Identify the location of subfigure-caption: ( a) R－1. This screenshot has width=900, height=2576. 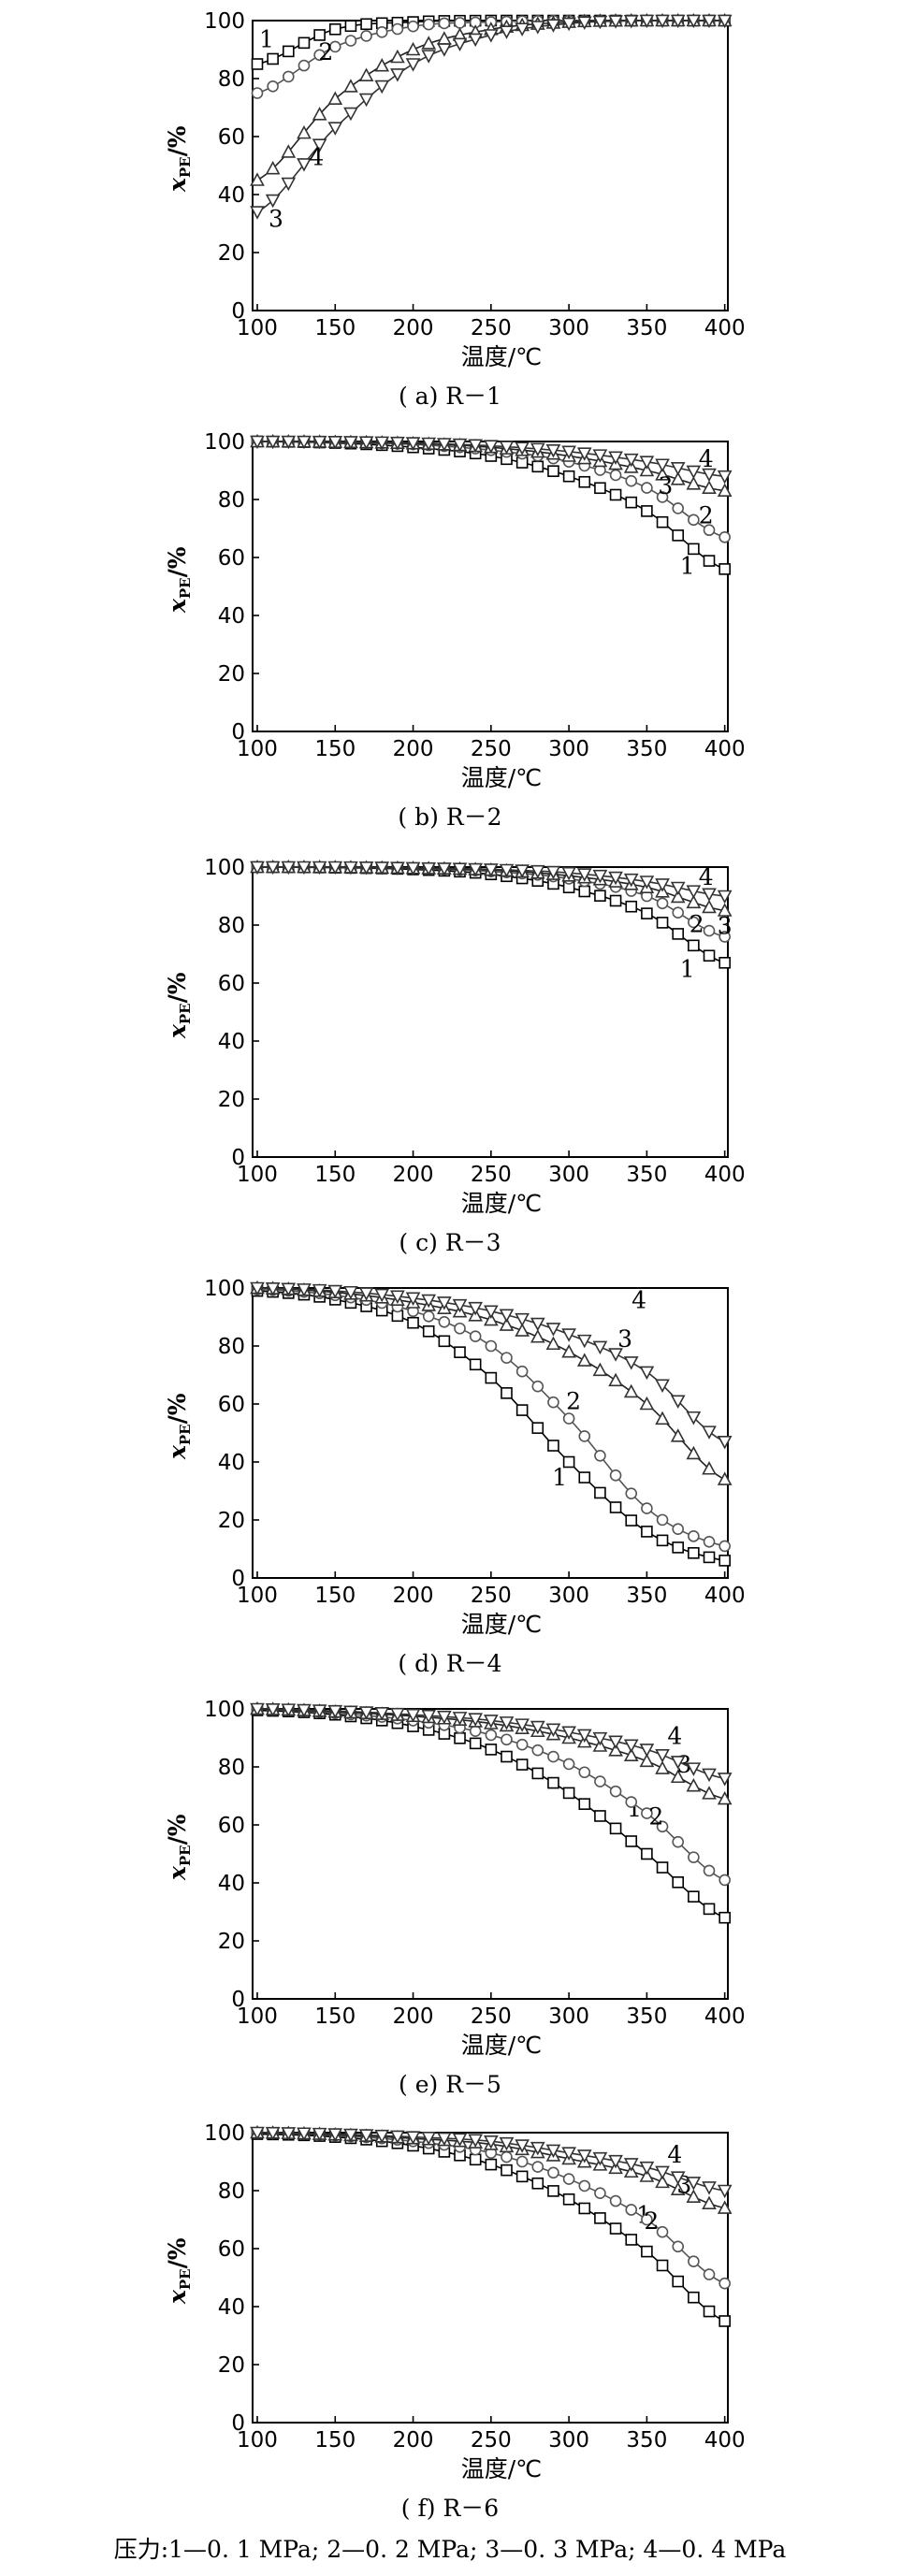
(450, 396).